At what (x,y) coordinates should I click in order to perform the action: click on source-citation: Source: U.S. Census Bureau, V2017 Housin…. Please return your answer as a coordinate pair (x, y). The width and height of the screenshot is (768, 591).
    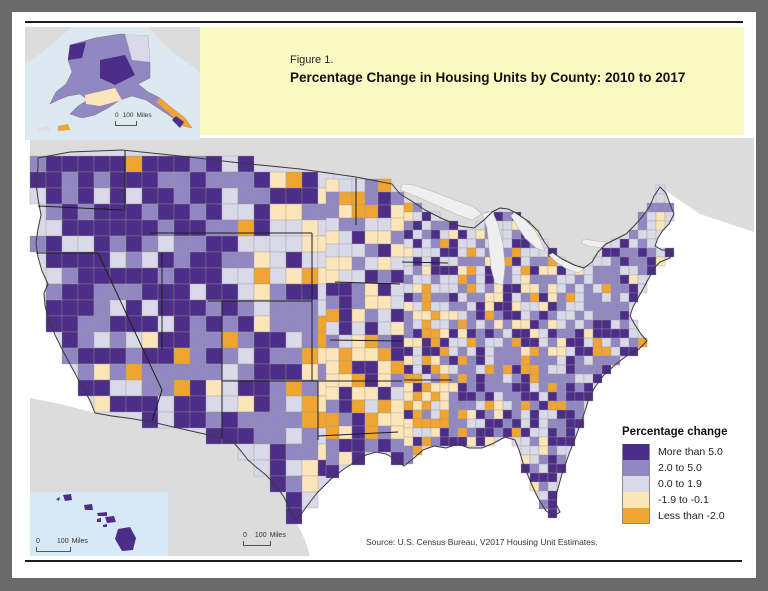
    Looking at the image, I should click on (482, 542).